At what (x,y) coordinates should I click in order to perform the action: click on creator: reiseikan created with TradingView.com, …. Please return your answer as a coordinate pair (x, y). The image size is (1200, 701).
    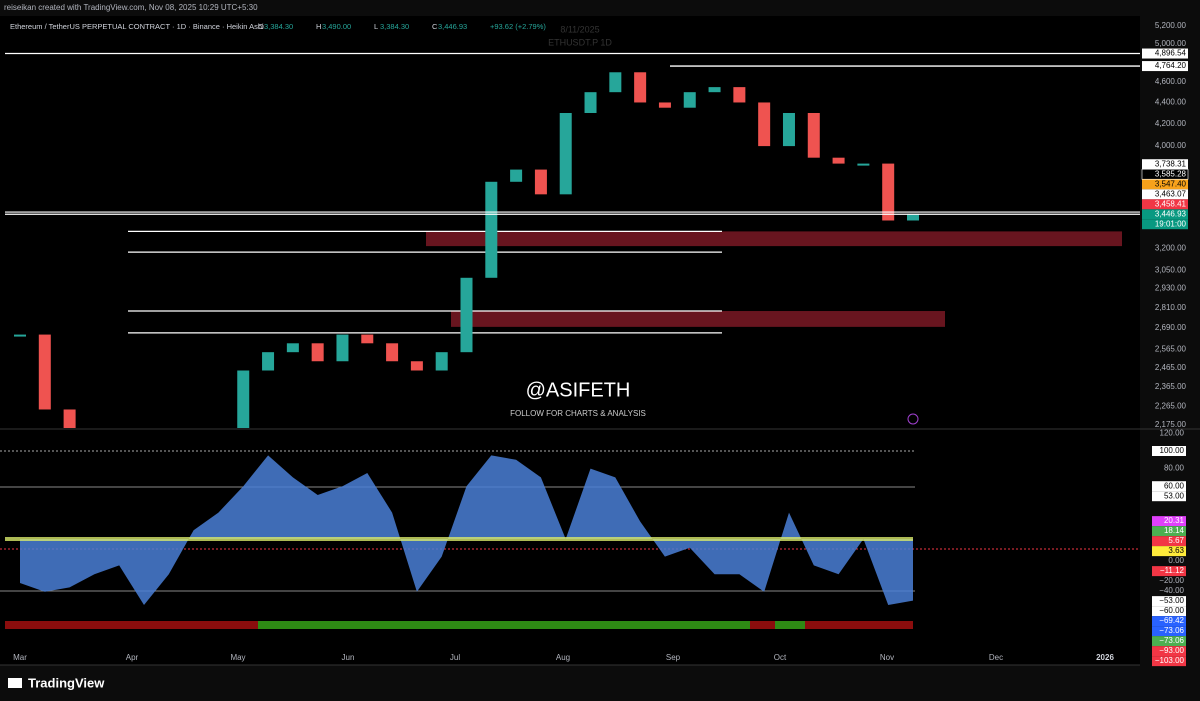
    Looking at the image, I should click on (131, 7).